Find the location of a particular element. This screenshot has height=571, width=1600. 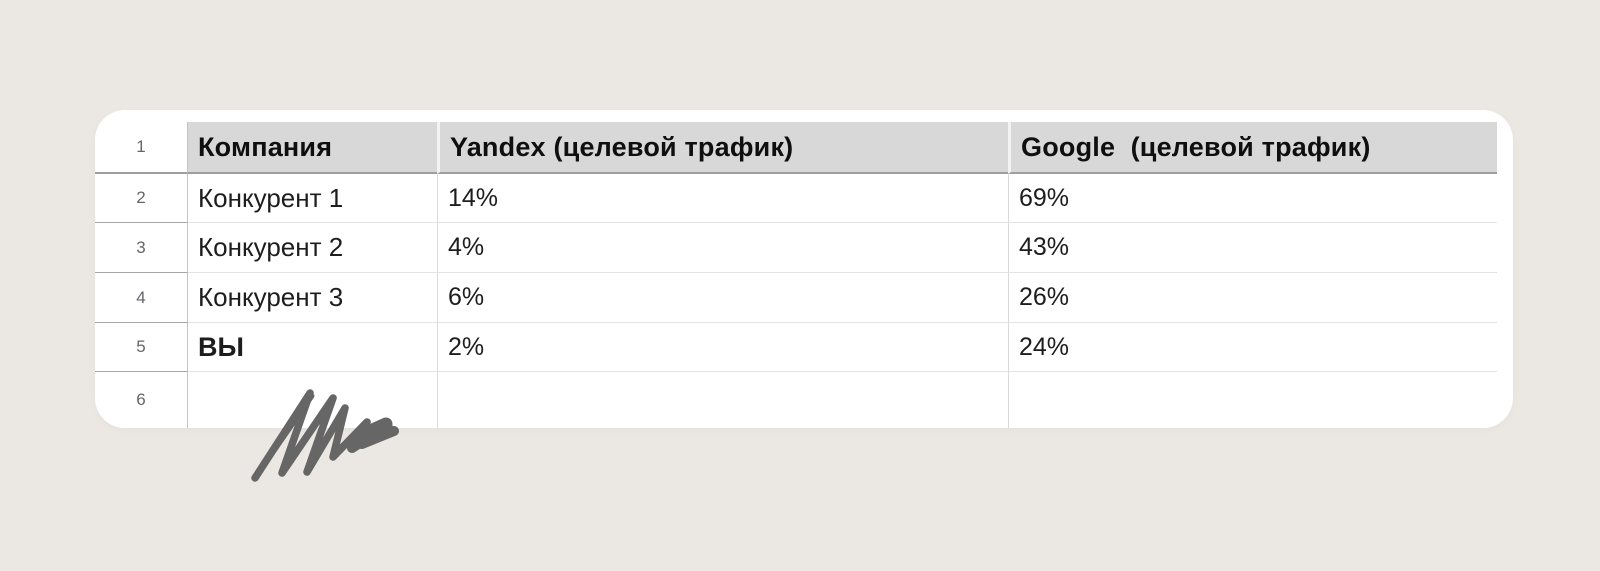

row-header-1: 1 is located at coordinates (141, 148).